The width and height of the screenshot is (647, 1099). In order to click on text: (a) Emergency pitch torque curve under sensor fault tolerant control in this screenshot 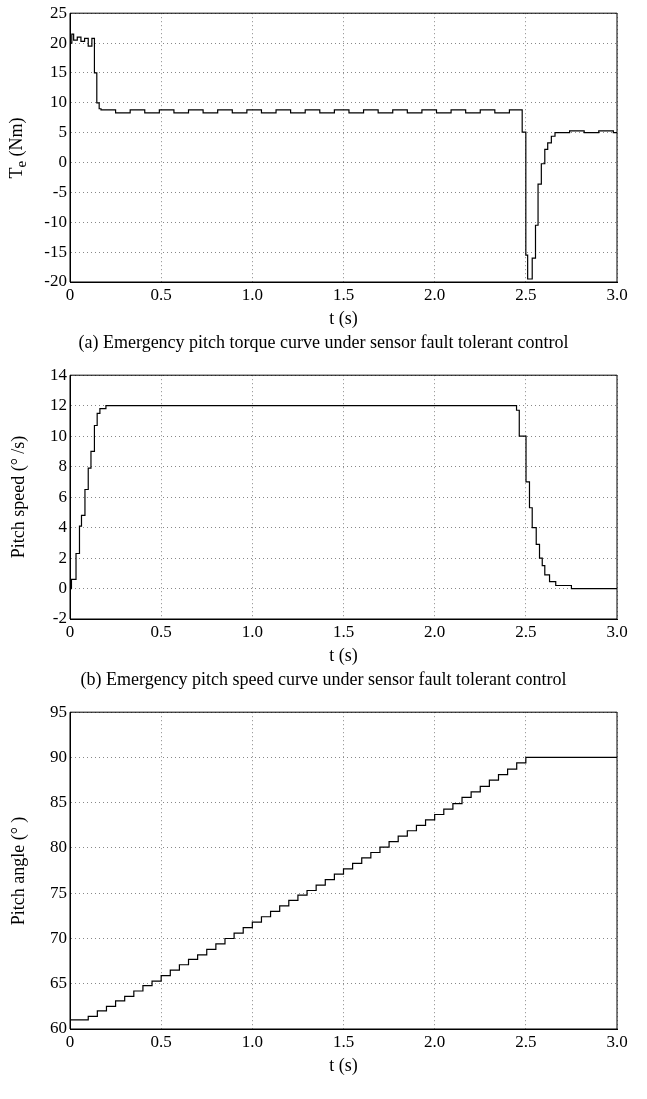, I will do `click(323, 342)`.